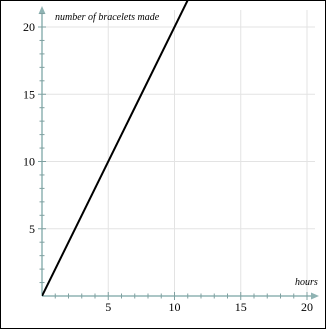 The width and height of the screenshot is (326, 330). What do you see at coordinates (306, 282) in the screenshot?
I see `x-axis-title: hours` at bounding box center [306, 282].